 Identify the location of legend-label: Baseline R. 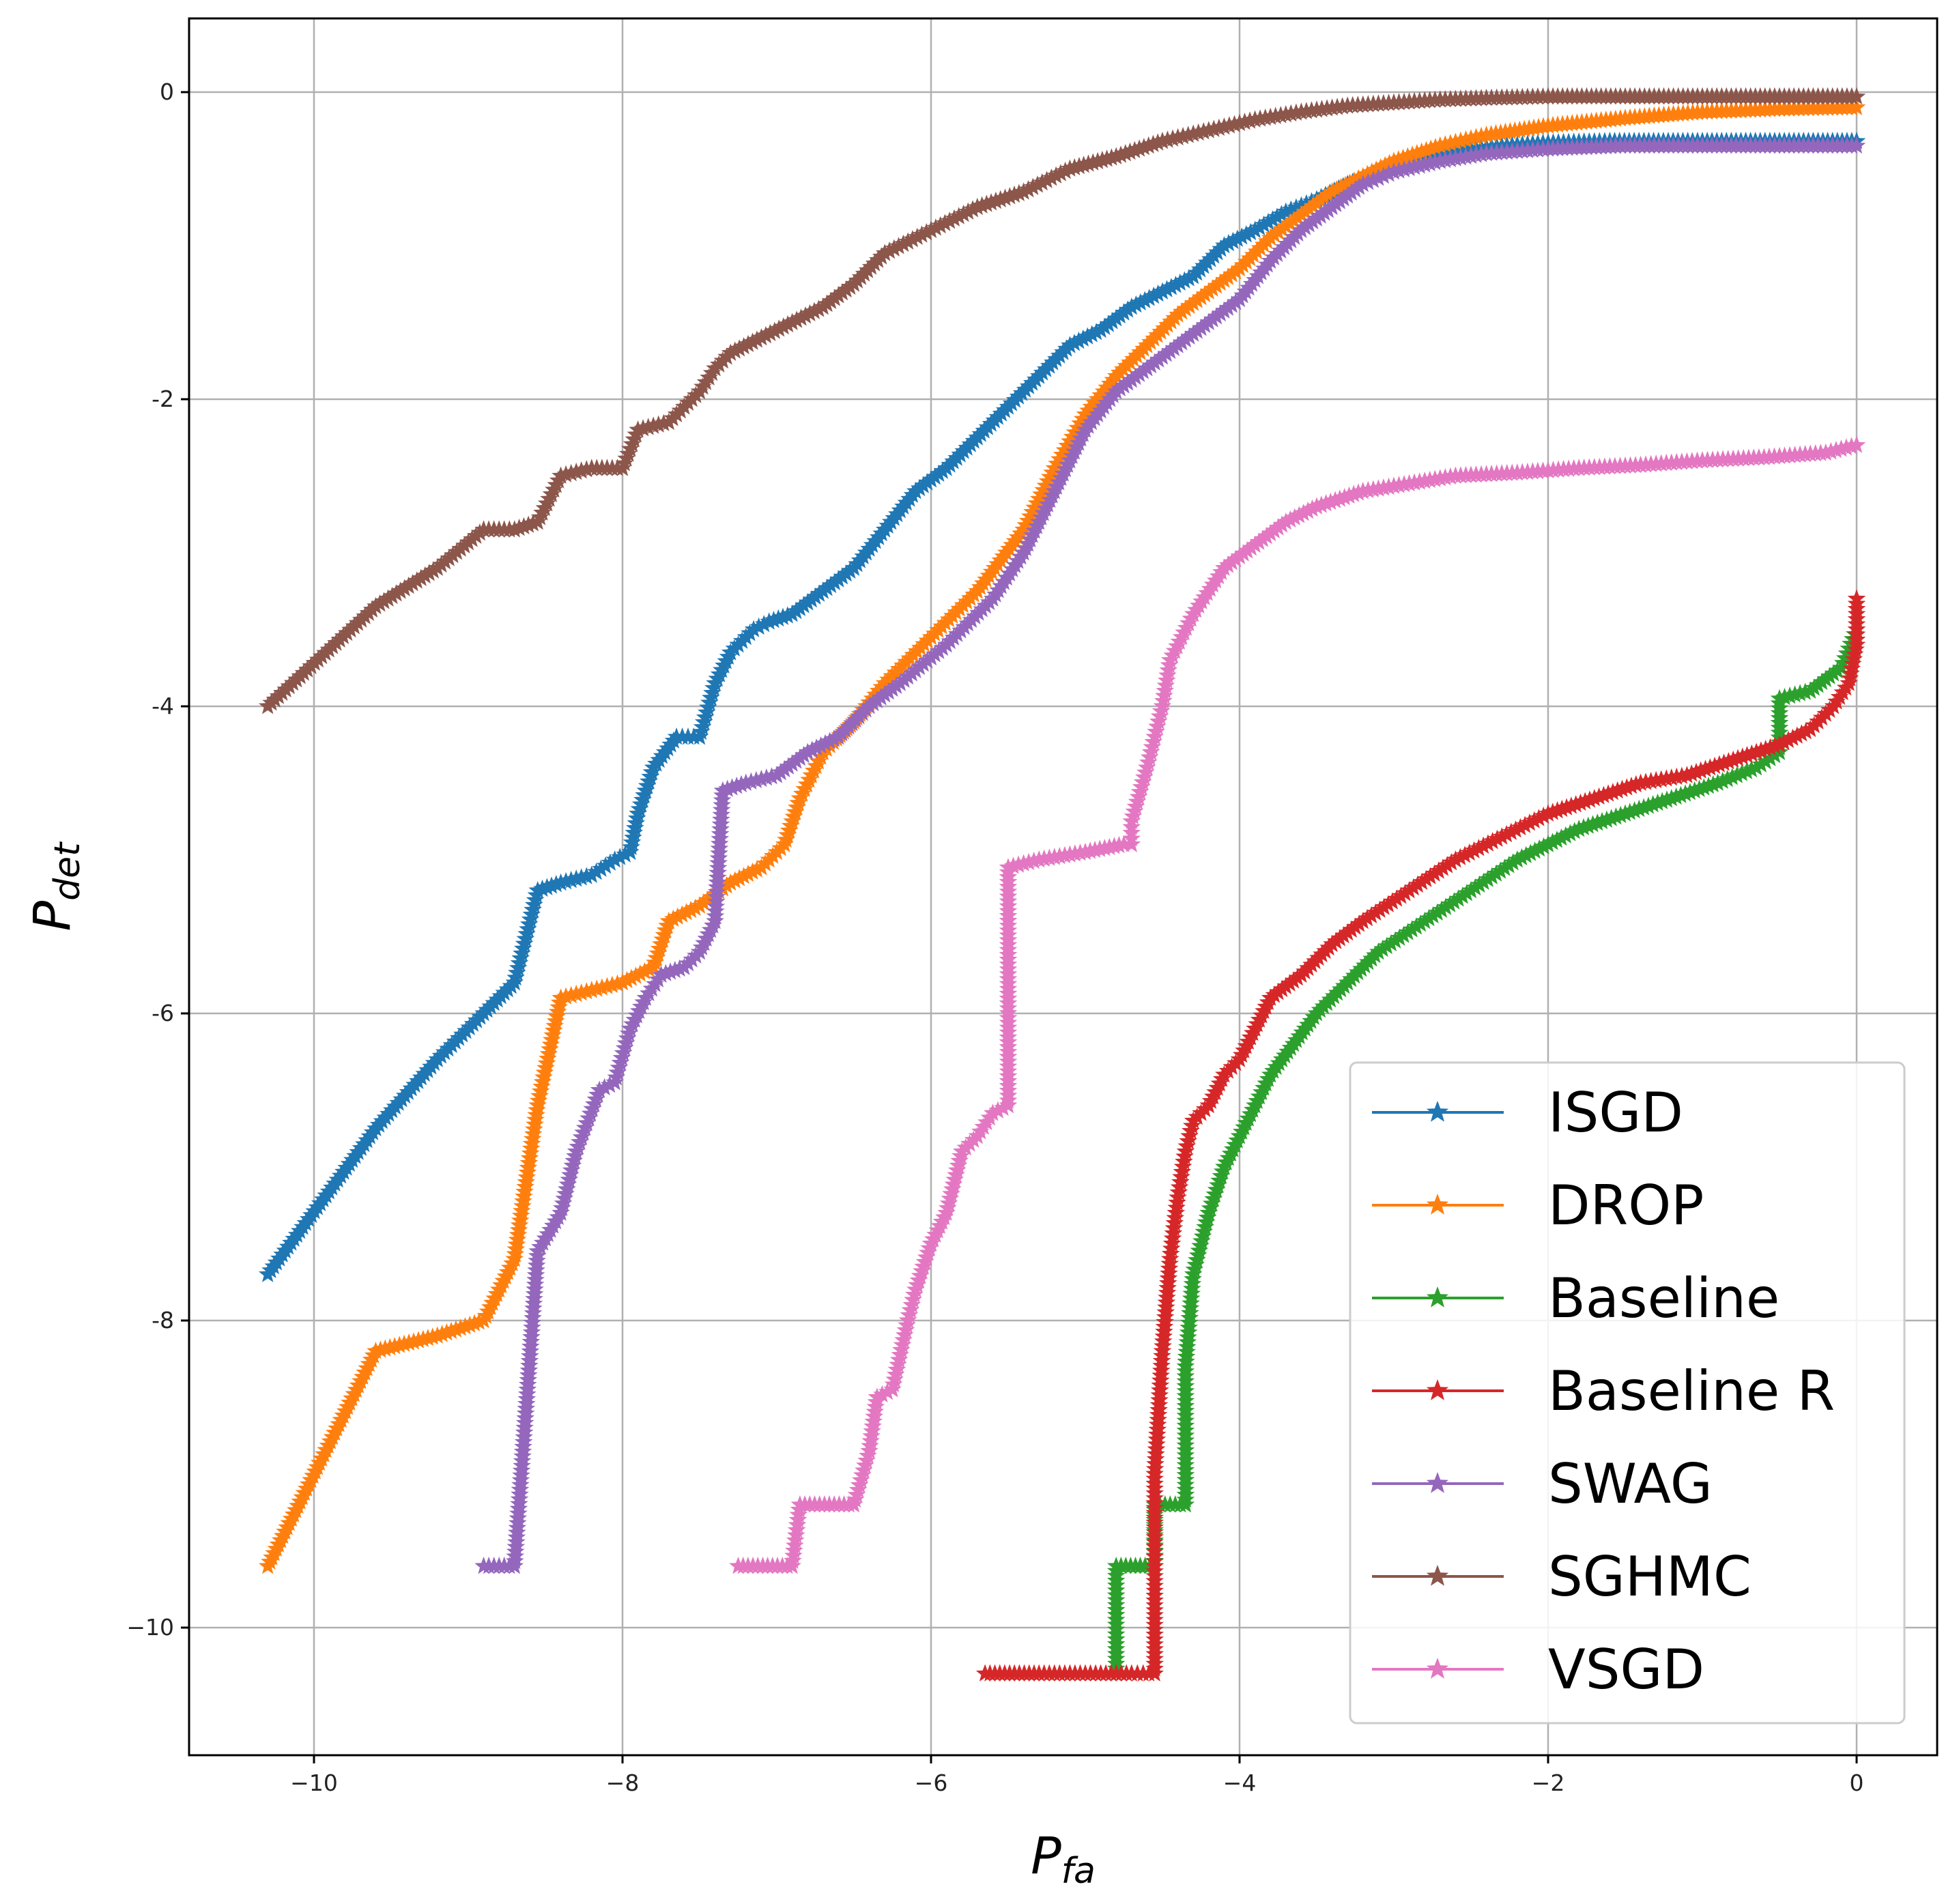
(1691, 1391).